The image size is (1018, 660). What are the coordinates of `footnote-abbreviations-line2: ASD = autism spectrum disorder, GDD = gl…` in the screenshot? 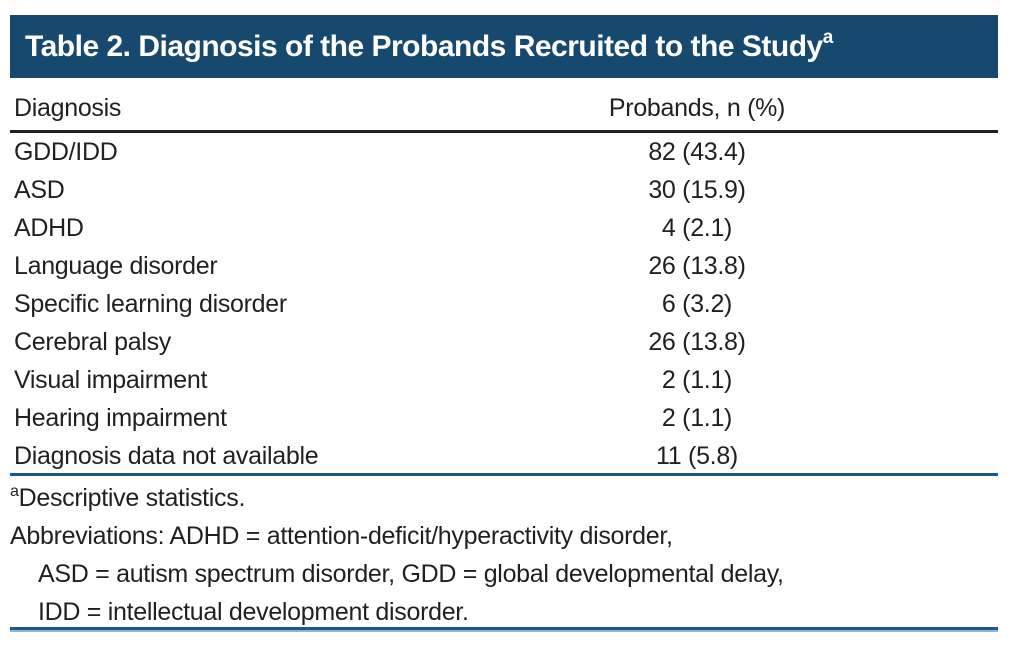 It's located at (411, 574).